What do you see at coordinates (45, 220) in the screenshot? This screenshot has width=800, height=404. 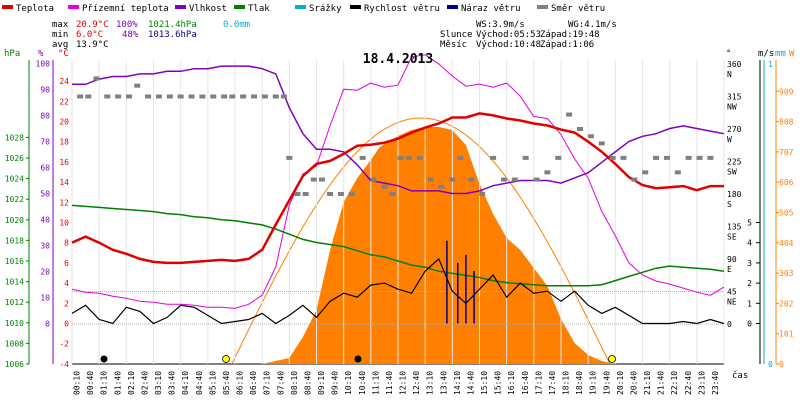 I see `pct-tick-label: 40` at bounding box center [45, 220].